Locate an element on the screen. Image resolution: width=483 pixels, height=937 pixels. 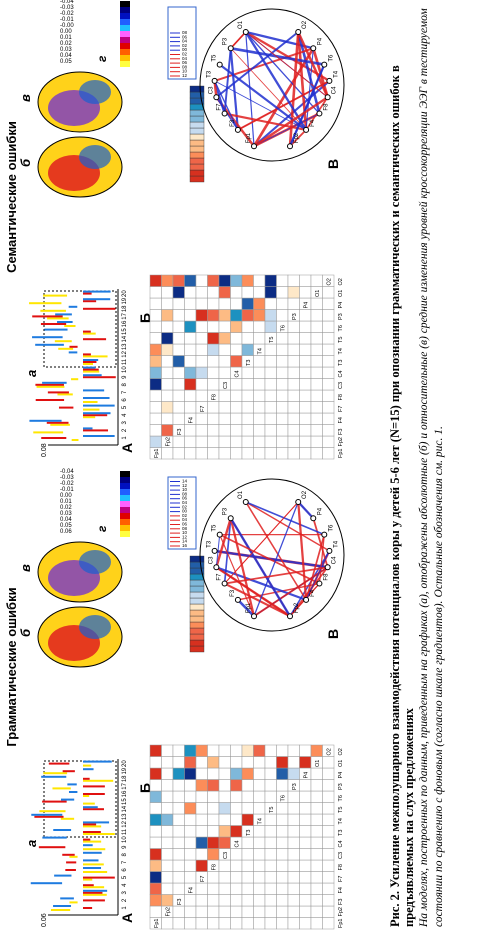
matrix-label: C3 is located at coordinates (226, 385).